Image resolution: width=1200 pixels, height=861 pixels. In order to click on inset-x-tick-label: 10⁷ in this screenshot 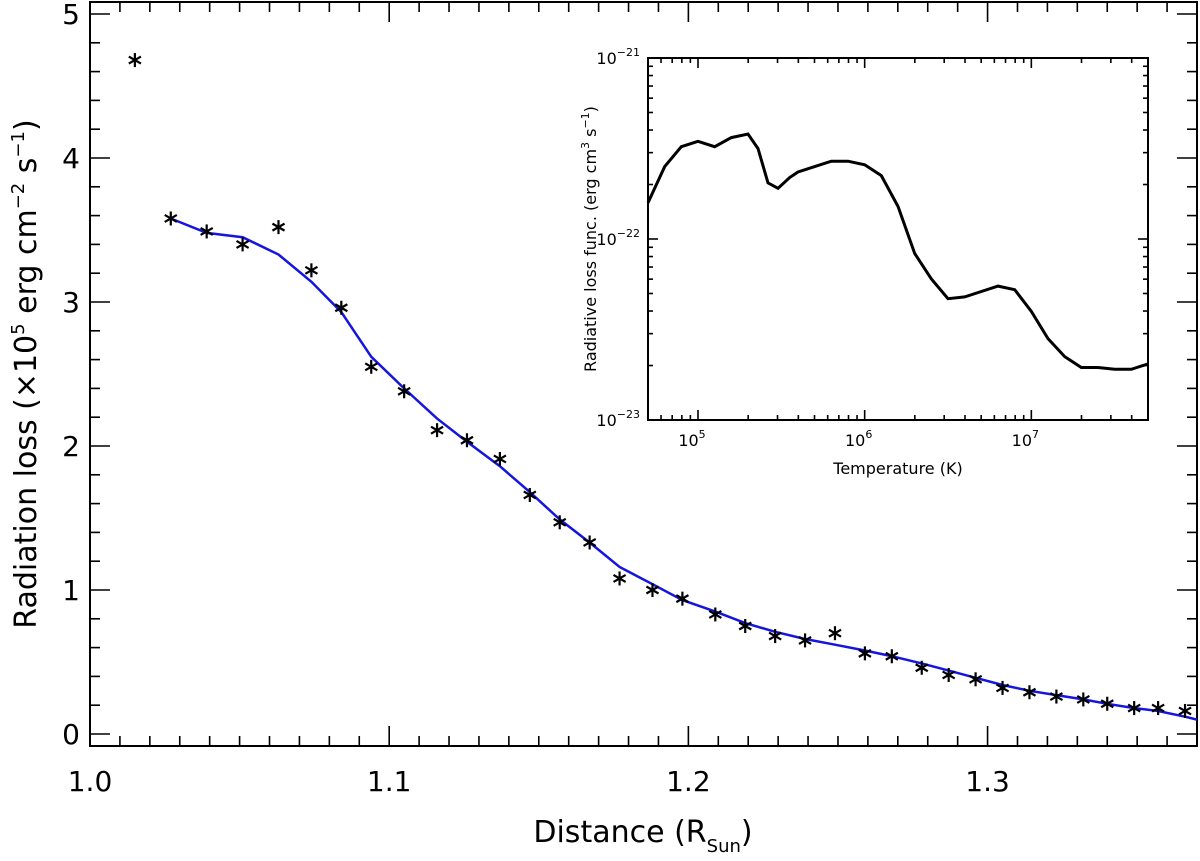, I will do `click(1025, 439)`.